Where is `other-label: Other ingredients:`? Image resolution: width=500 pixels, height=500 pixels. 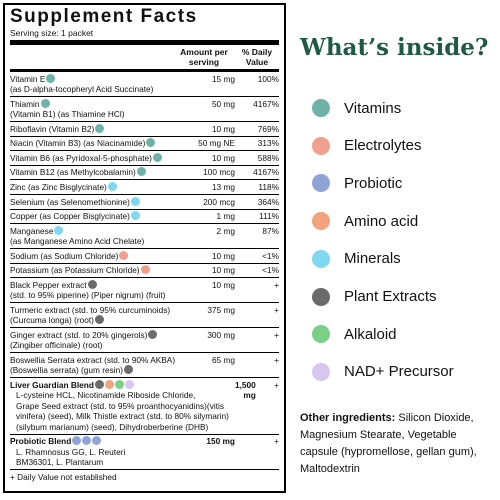
other-label: Other ingredients: is located at coordinates (348, 418).